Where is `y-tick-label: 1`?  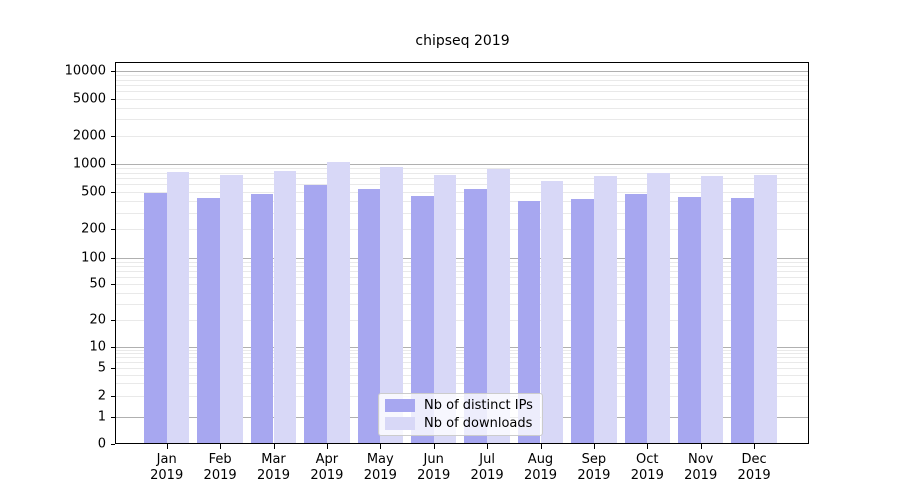 y-tick-label: 1 is located at coordinates (101, 417).